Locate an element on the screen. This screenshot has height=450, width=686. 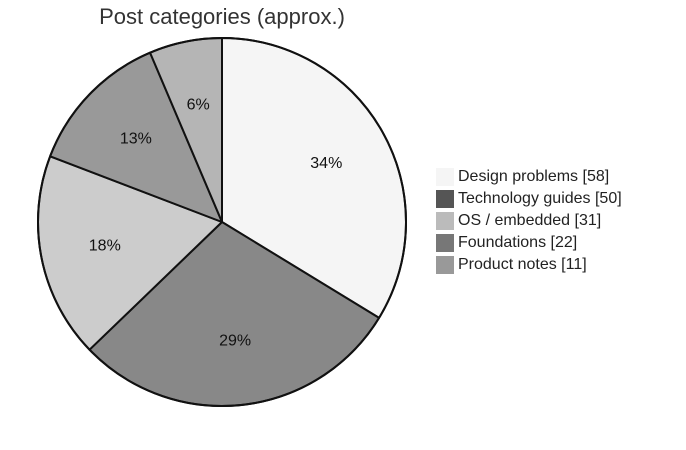
legend-item-foundations: Foundations [22] is located at coordinates (529, 243).